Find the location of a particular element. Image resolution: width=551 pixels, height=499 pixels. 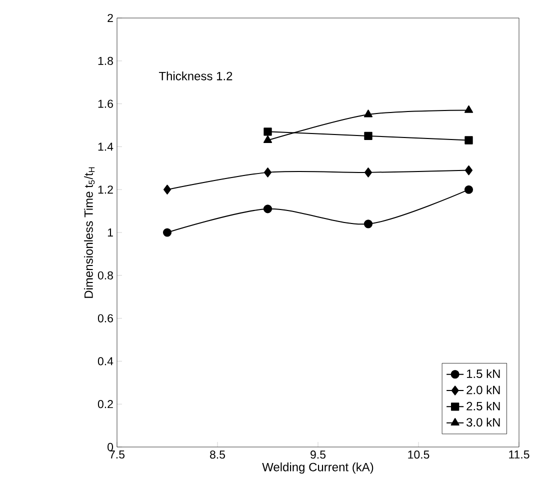

legend-label: 1.5 kN is located at coordinates (483, 373).